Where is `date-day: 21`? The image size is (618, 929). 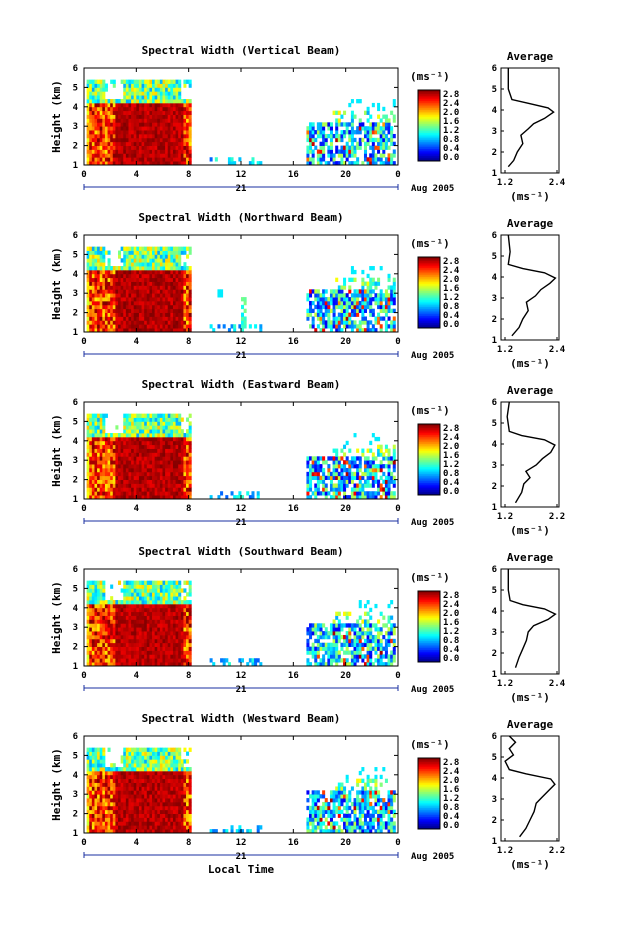
date-day: 21 is located at coordinates (241, 189).